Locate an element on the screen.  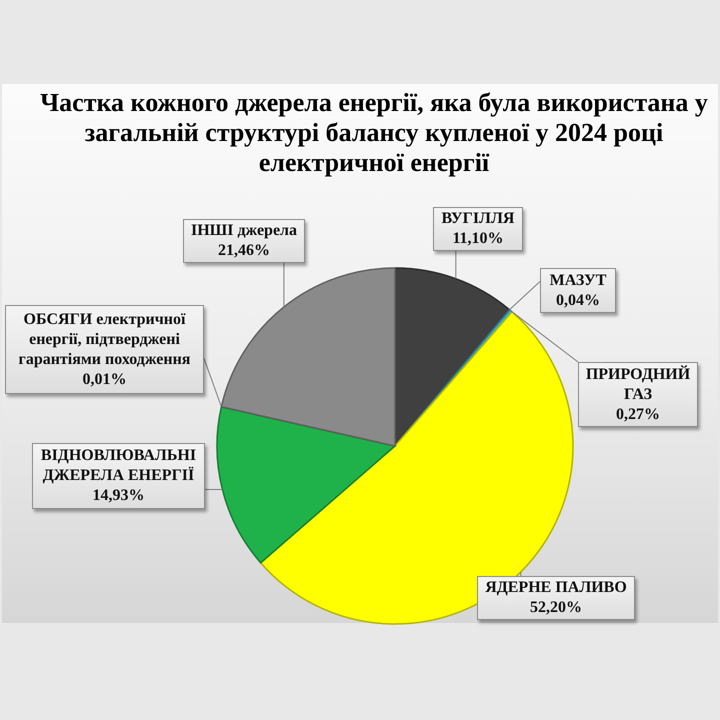
slice-label: ІНШІ джерела is located at coordinates (244, 231).